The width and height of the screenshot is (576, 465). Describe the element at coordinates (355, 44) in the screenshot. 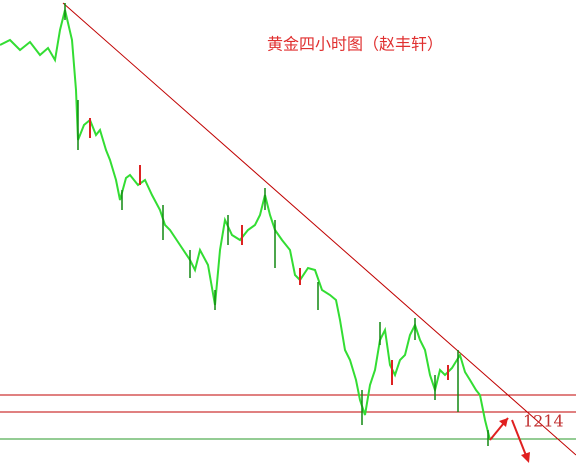

I see `chart-title: 黄金四小时图（赵丰轩）` at that location.